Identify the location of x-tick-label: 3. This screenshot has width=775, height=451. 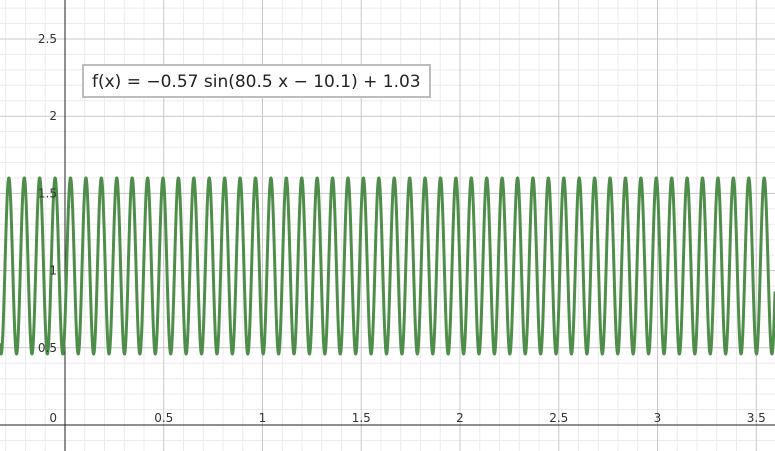
(658, 418).